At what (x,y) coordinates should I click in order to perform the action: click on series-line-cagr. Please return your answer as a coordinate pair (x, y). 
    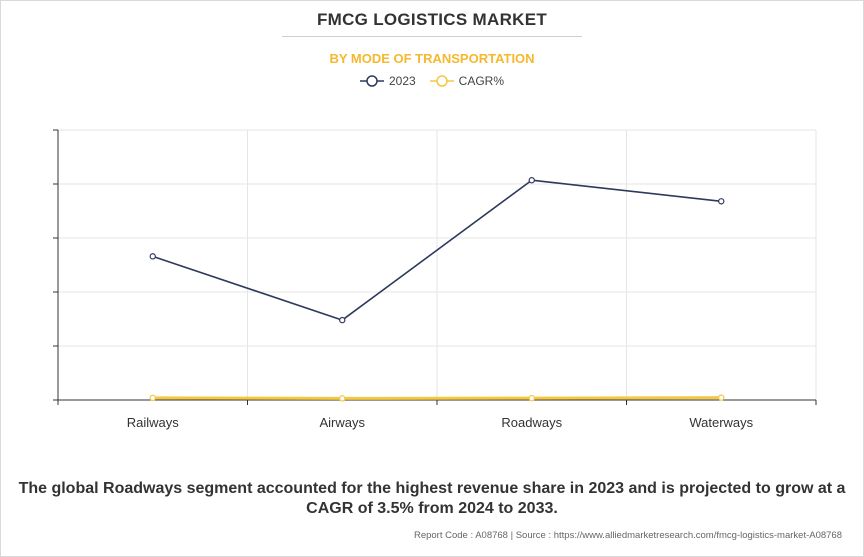
    Looking at the image, I should click on (437, 398).